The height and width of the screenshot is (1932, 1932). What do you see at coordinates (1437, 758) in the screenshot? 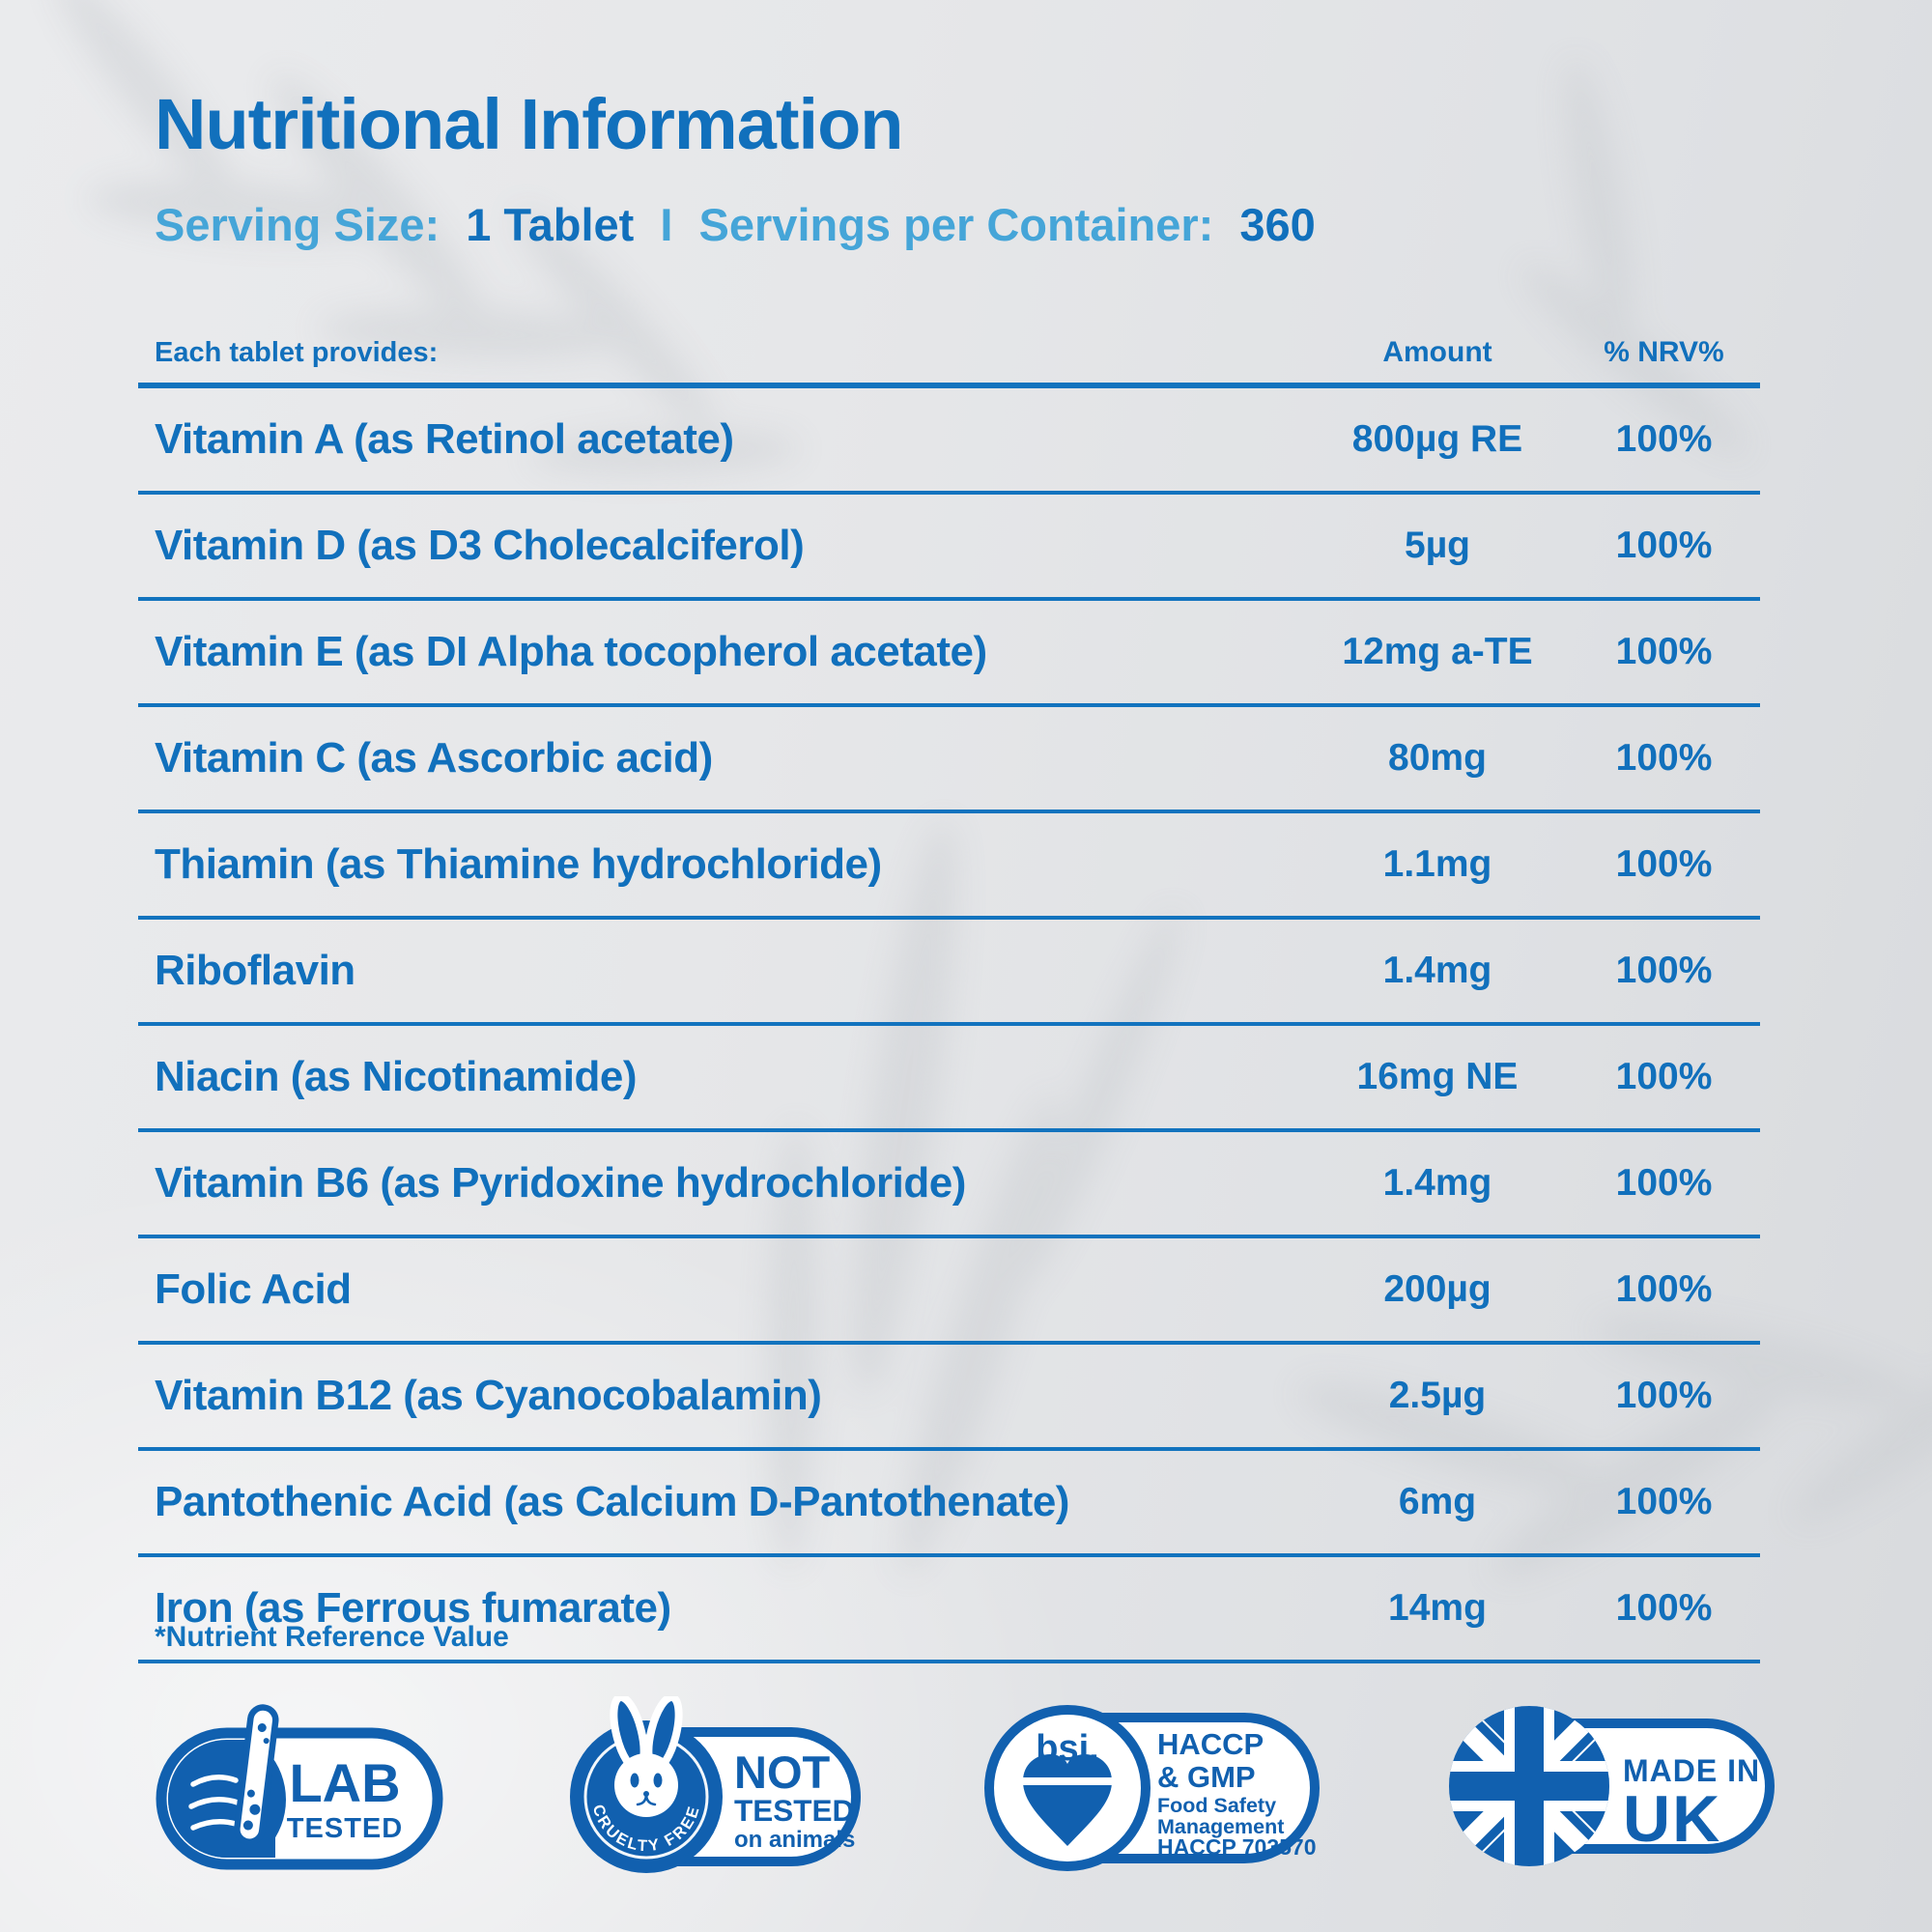
I see `nutrient-amount: 80mg` at bounding box center [1437, 758].